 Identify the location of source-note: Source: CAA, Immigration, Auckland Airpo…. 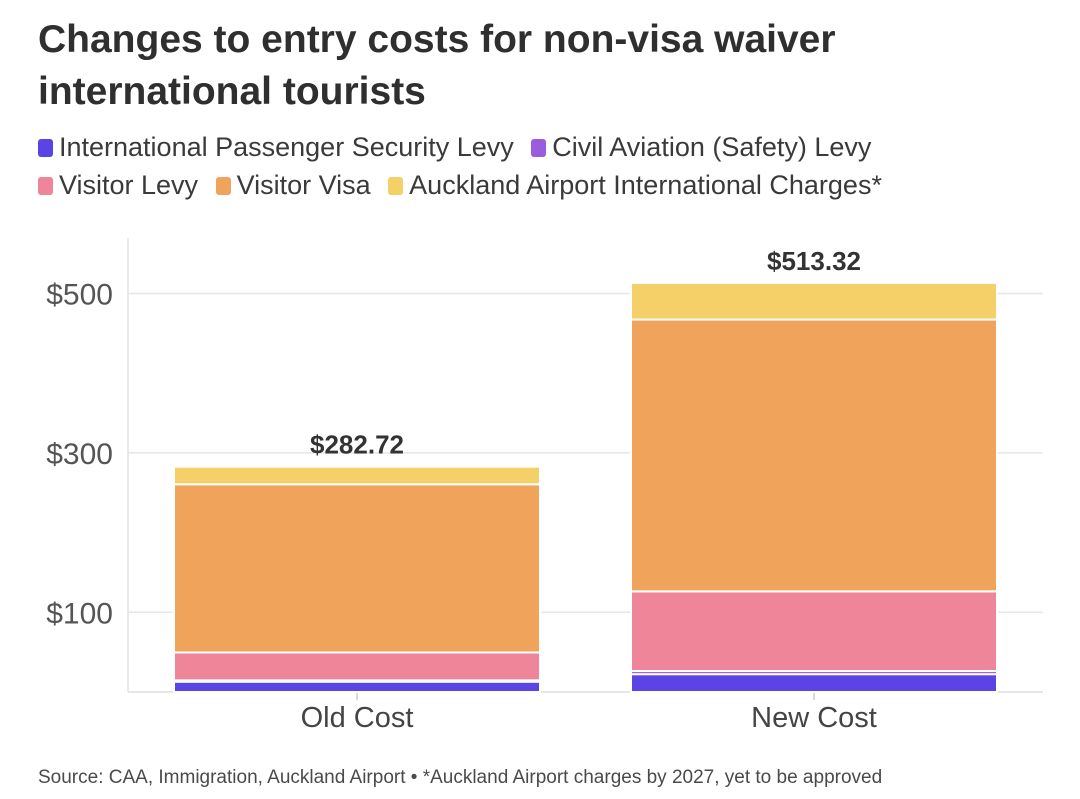
(460, 777).